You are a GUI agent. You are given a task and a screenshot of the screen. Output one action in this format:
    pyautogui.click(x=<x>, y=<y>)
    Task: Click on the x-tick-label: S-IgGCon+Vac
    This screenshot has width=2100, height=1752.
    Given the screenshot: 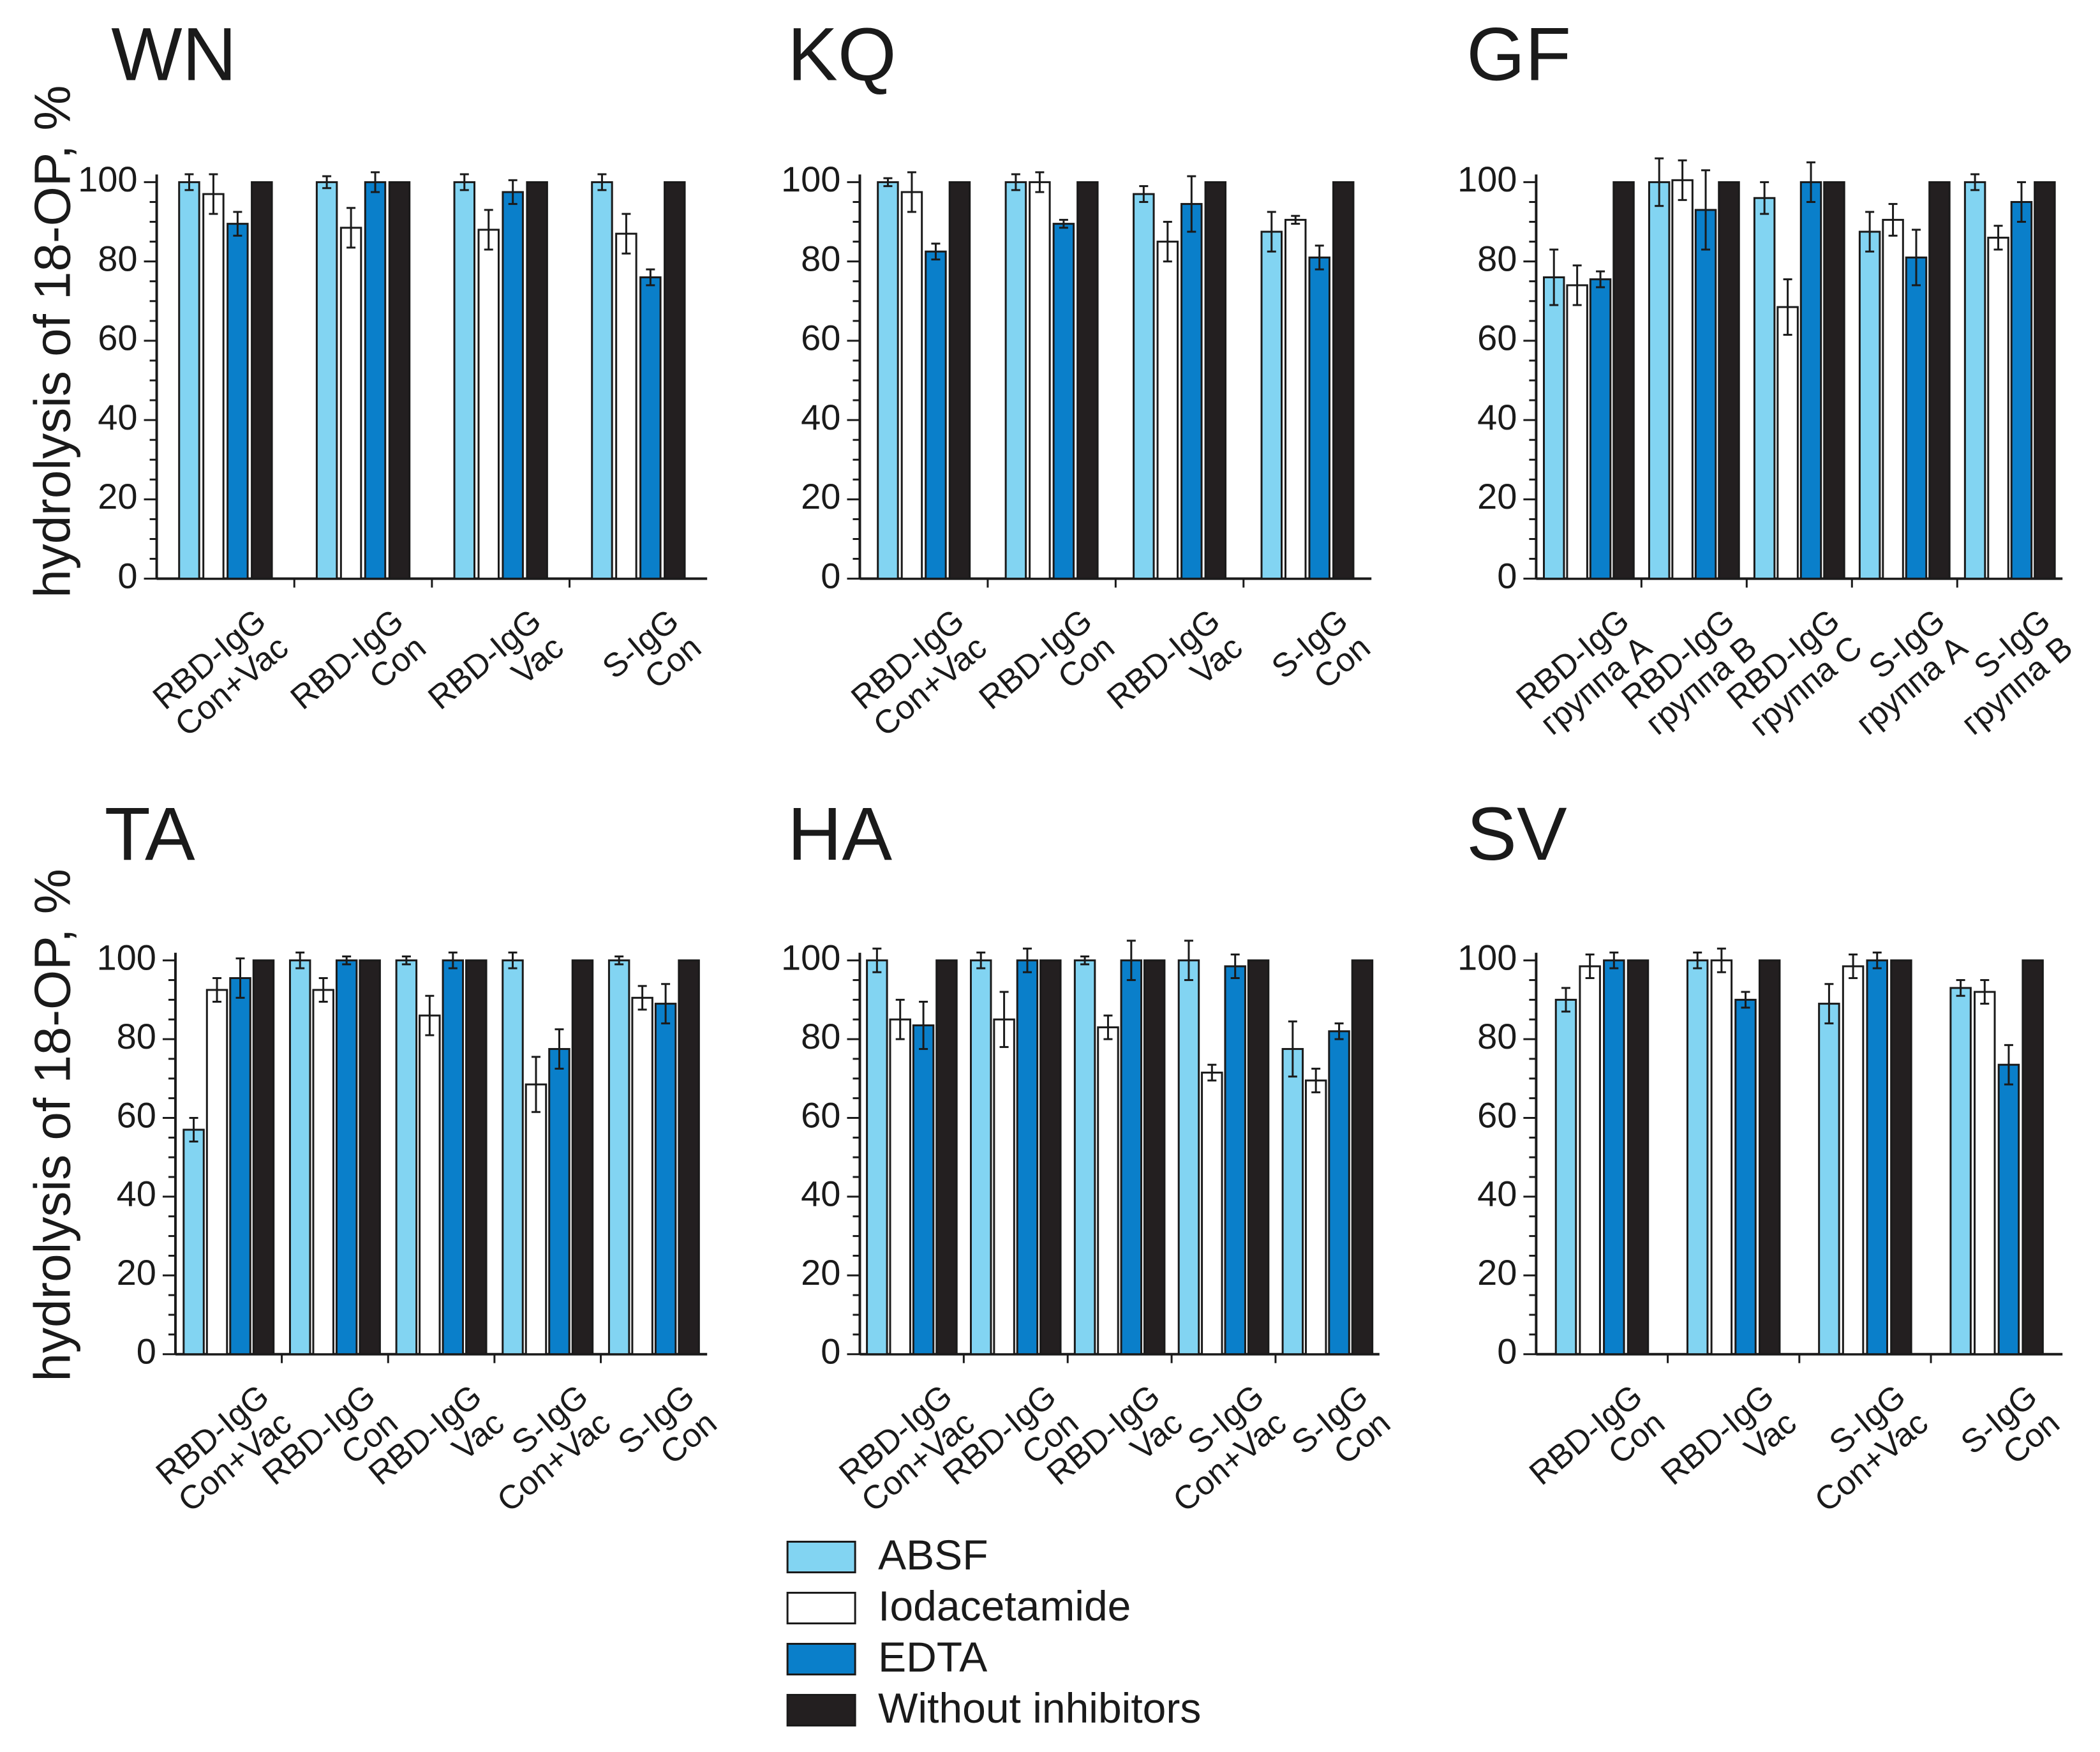 What is the action you would take?
    pyautogui.click(x=1860, y=1448)
    